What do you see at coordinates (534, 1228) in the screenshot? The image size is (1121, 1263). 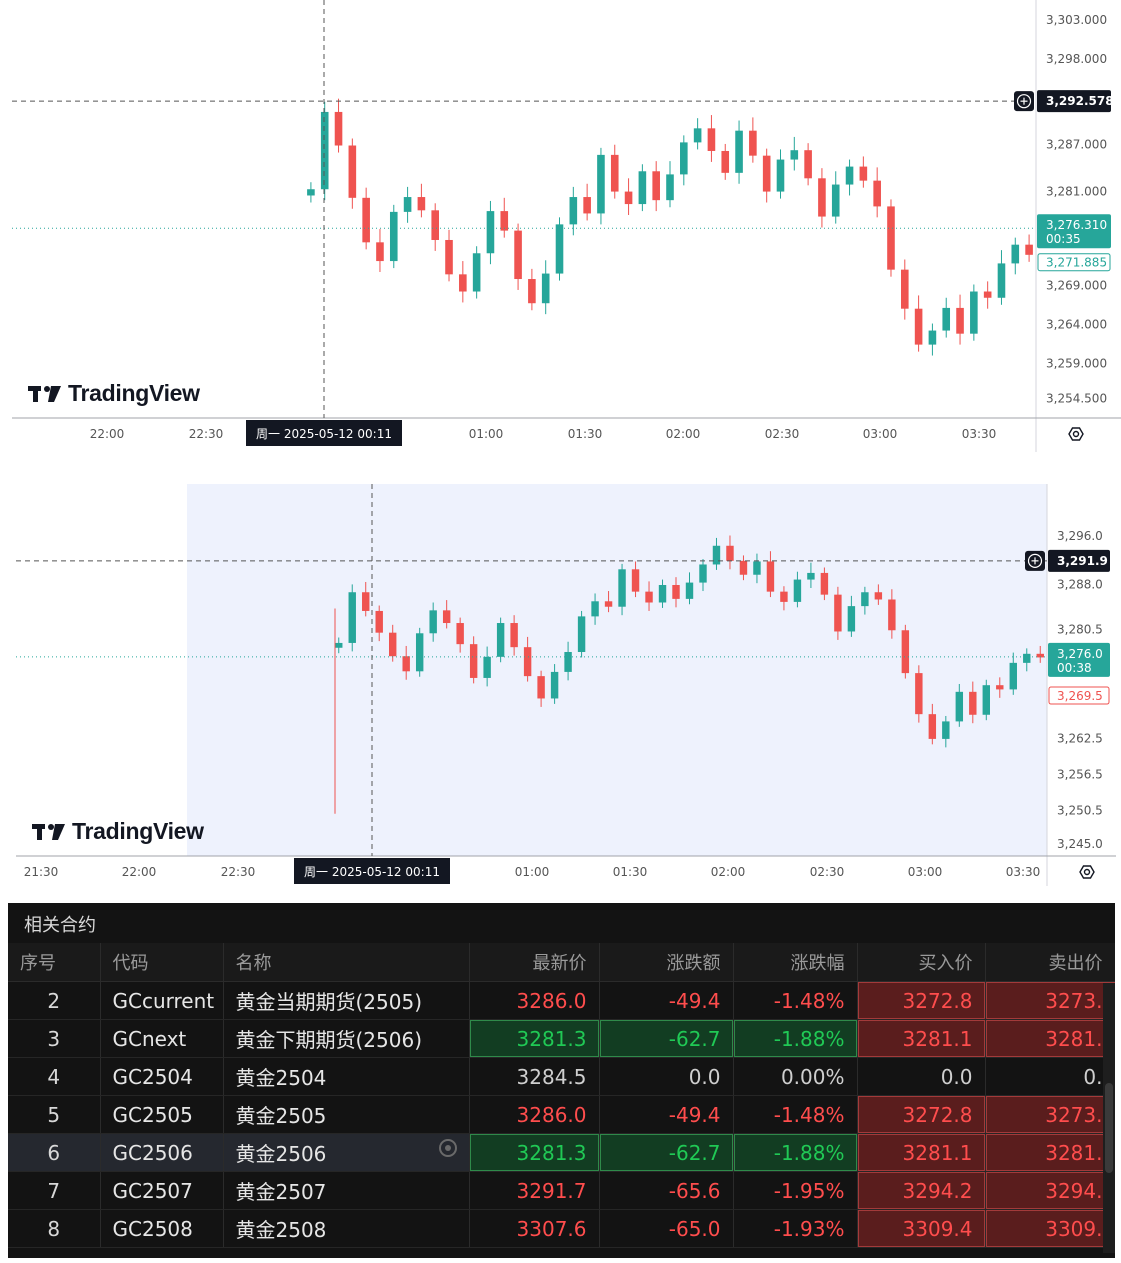 I see `cell-last: 3307.6` at bounding box center [534, 1228].